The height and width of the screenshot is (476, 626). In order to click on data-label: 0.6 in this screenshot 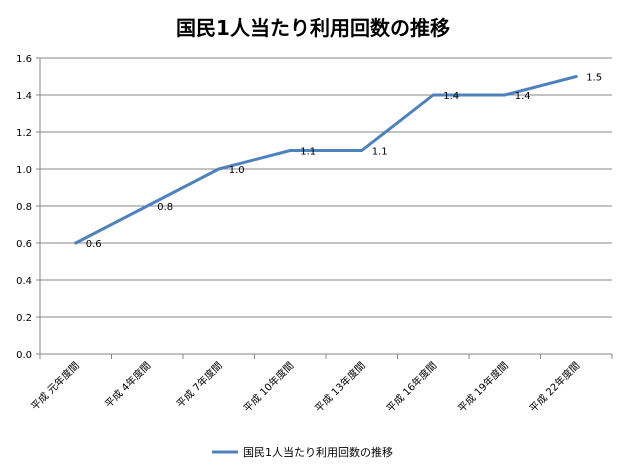, I will do `click(94, 244)`.